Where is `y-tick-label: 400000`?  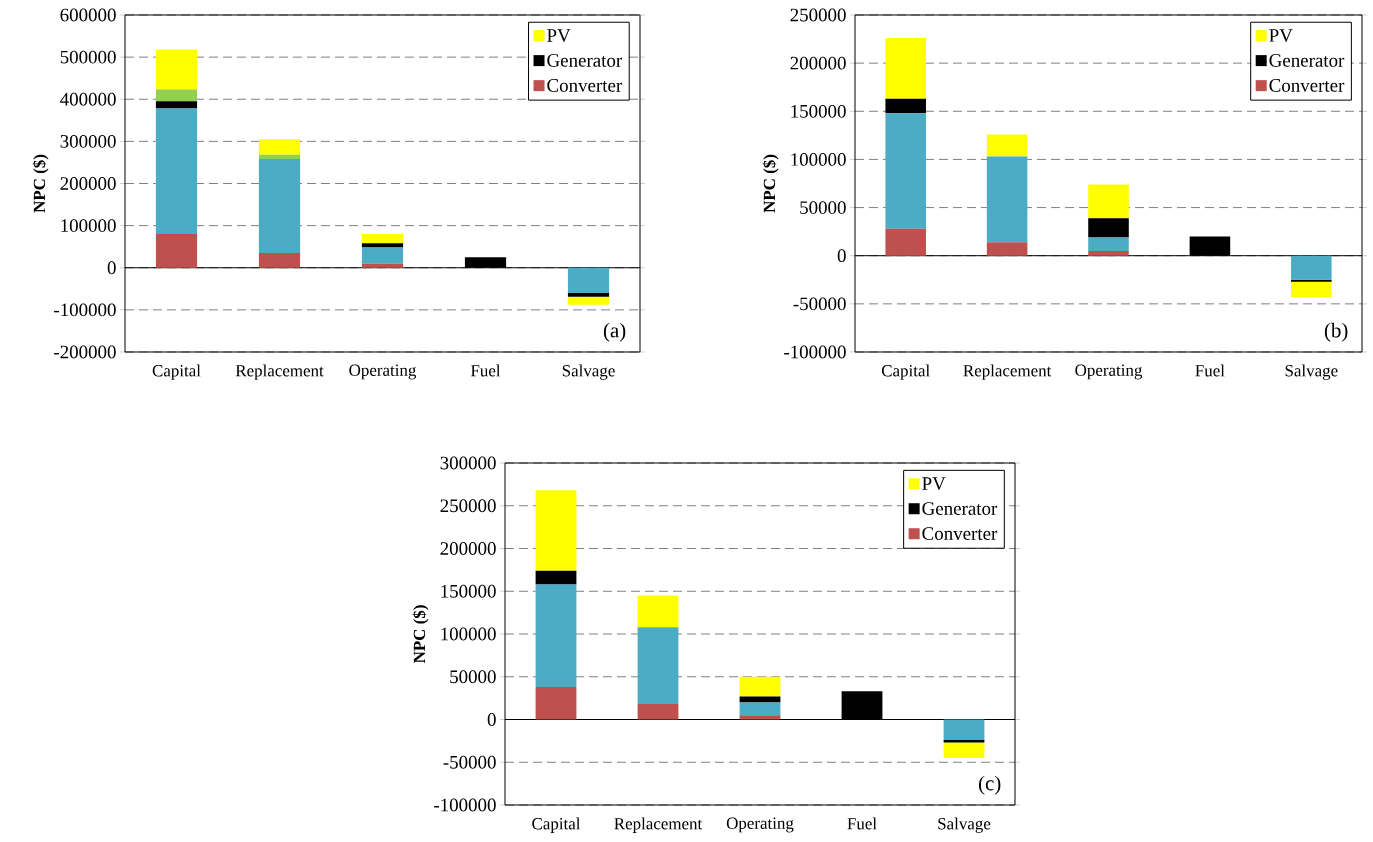 y-tick-label: 400000 is located at coordinates (88, 99).